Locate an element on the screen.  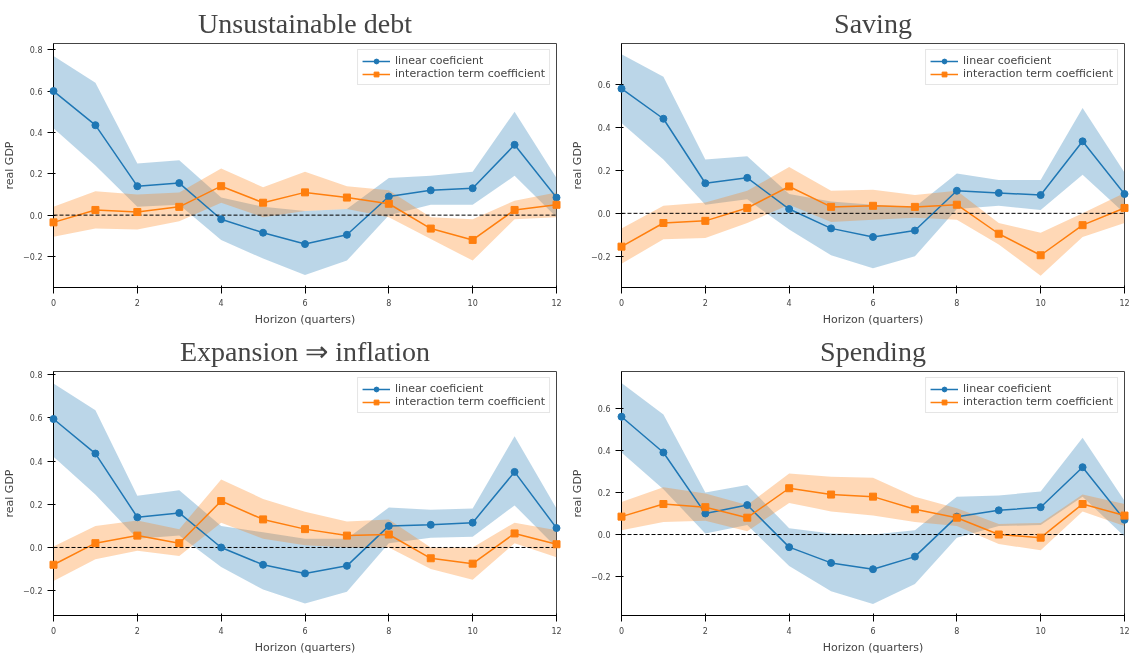
chart-title: Spending is located at coordinates (873, 351).